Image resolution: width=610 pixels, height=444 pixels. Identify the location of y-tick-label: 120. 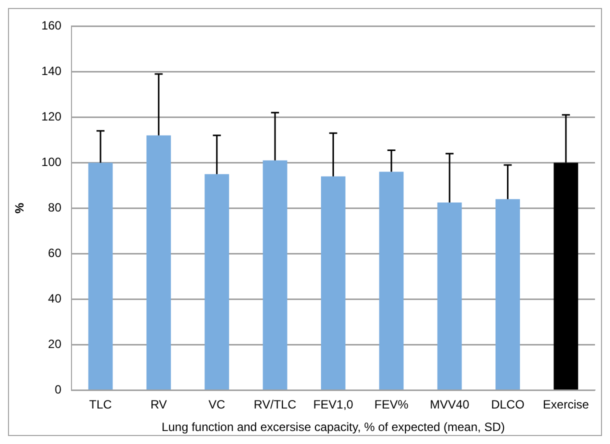
(51, 117).